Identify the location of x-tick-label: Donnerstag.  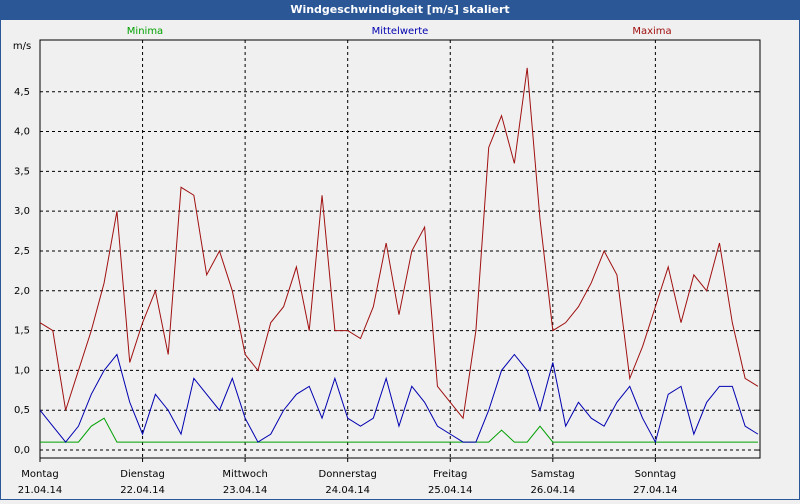
(348, 474).